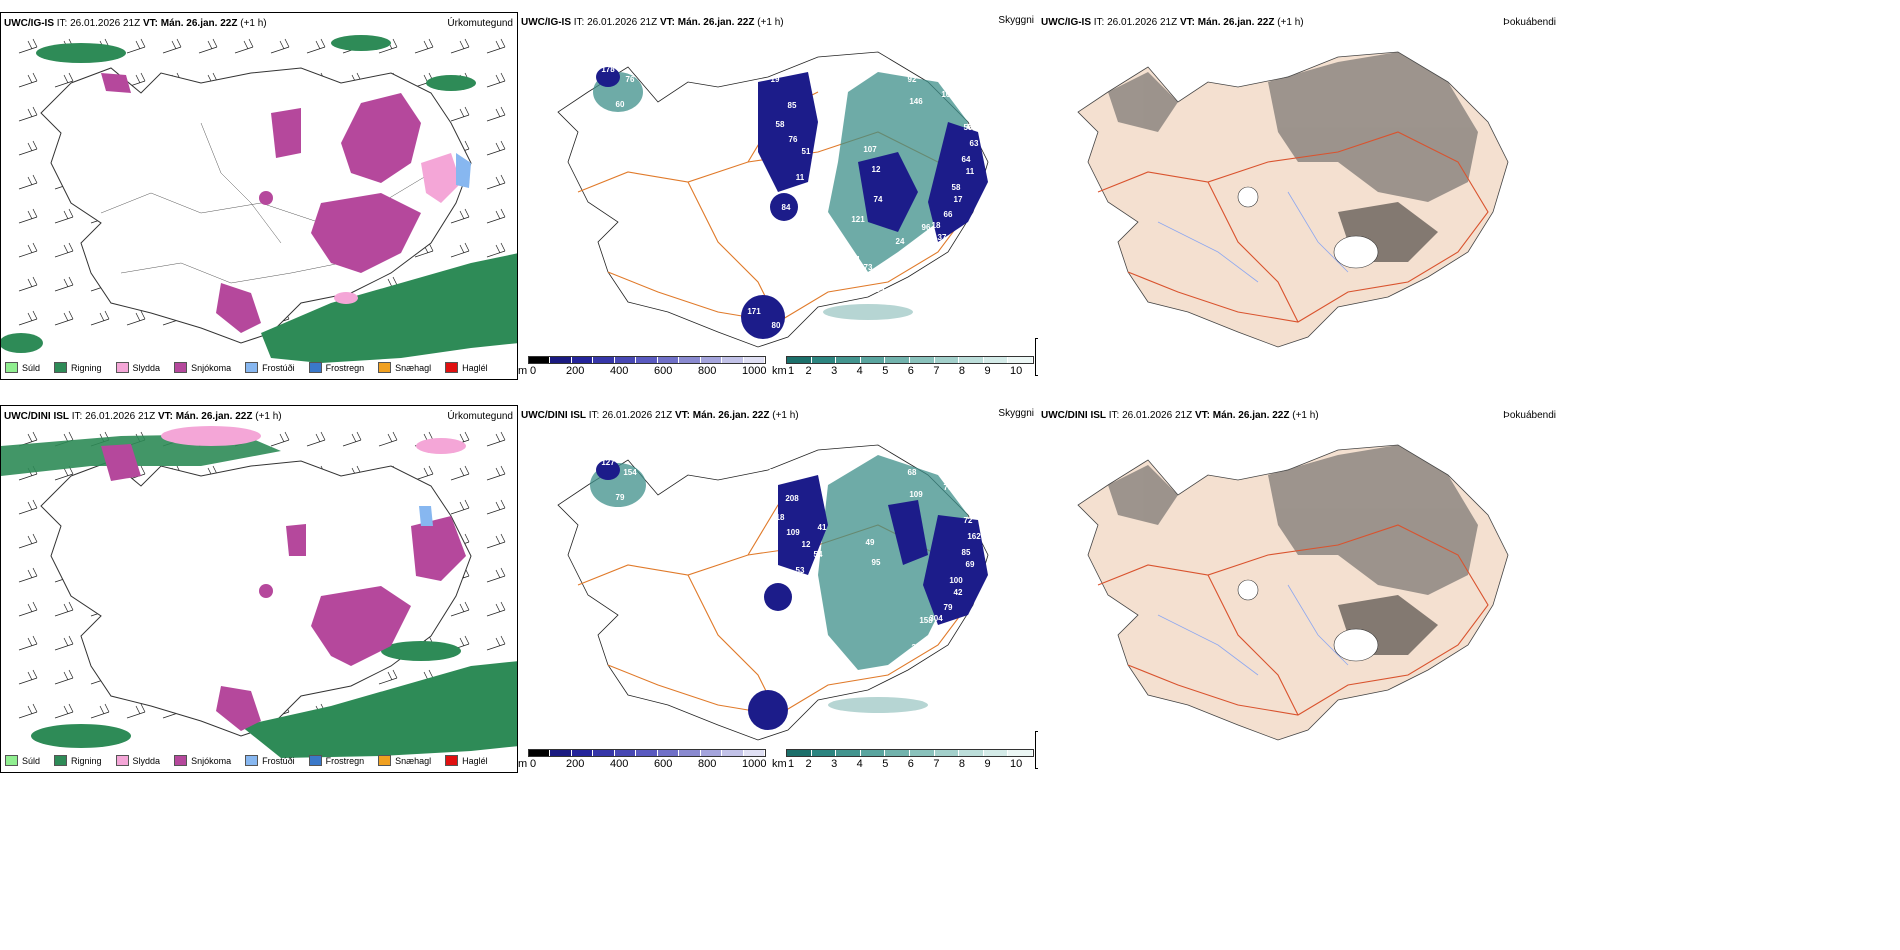 Image resolution: width=1900 pixels, height=950 pixels. I want to click on cloud-base-value: 37, so click(942, 237).